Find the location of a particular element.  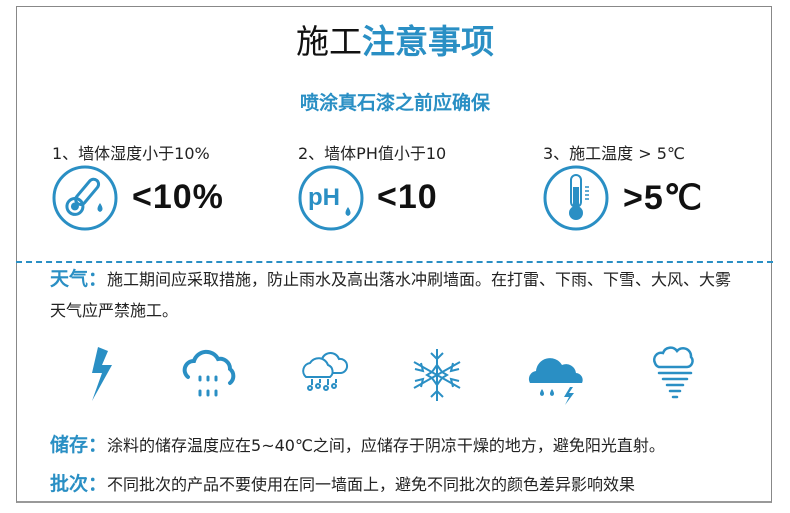

title-black: 施工 is located at coordinates (329, 41).